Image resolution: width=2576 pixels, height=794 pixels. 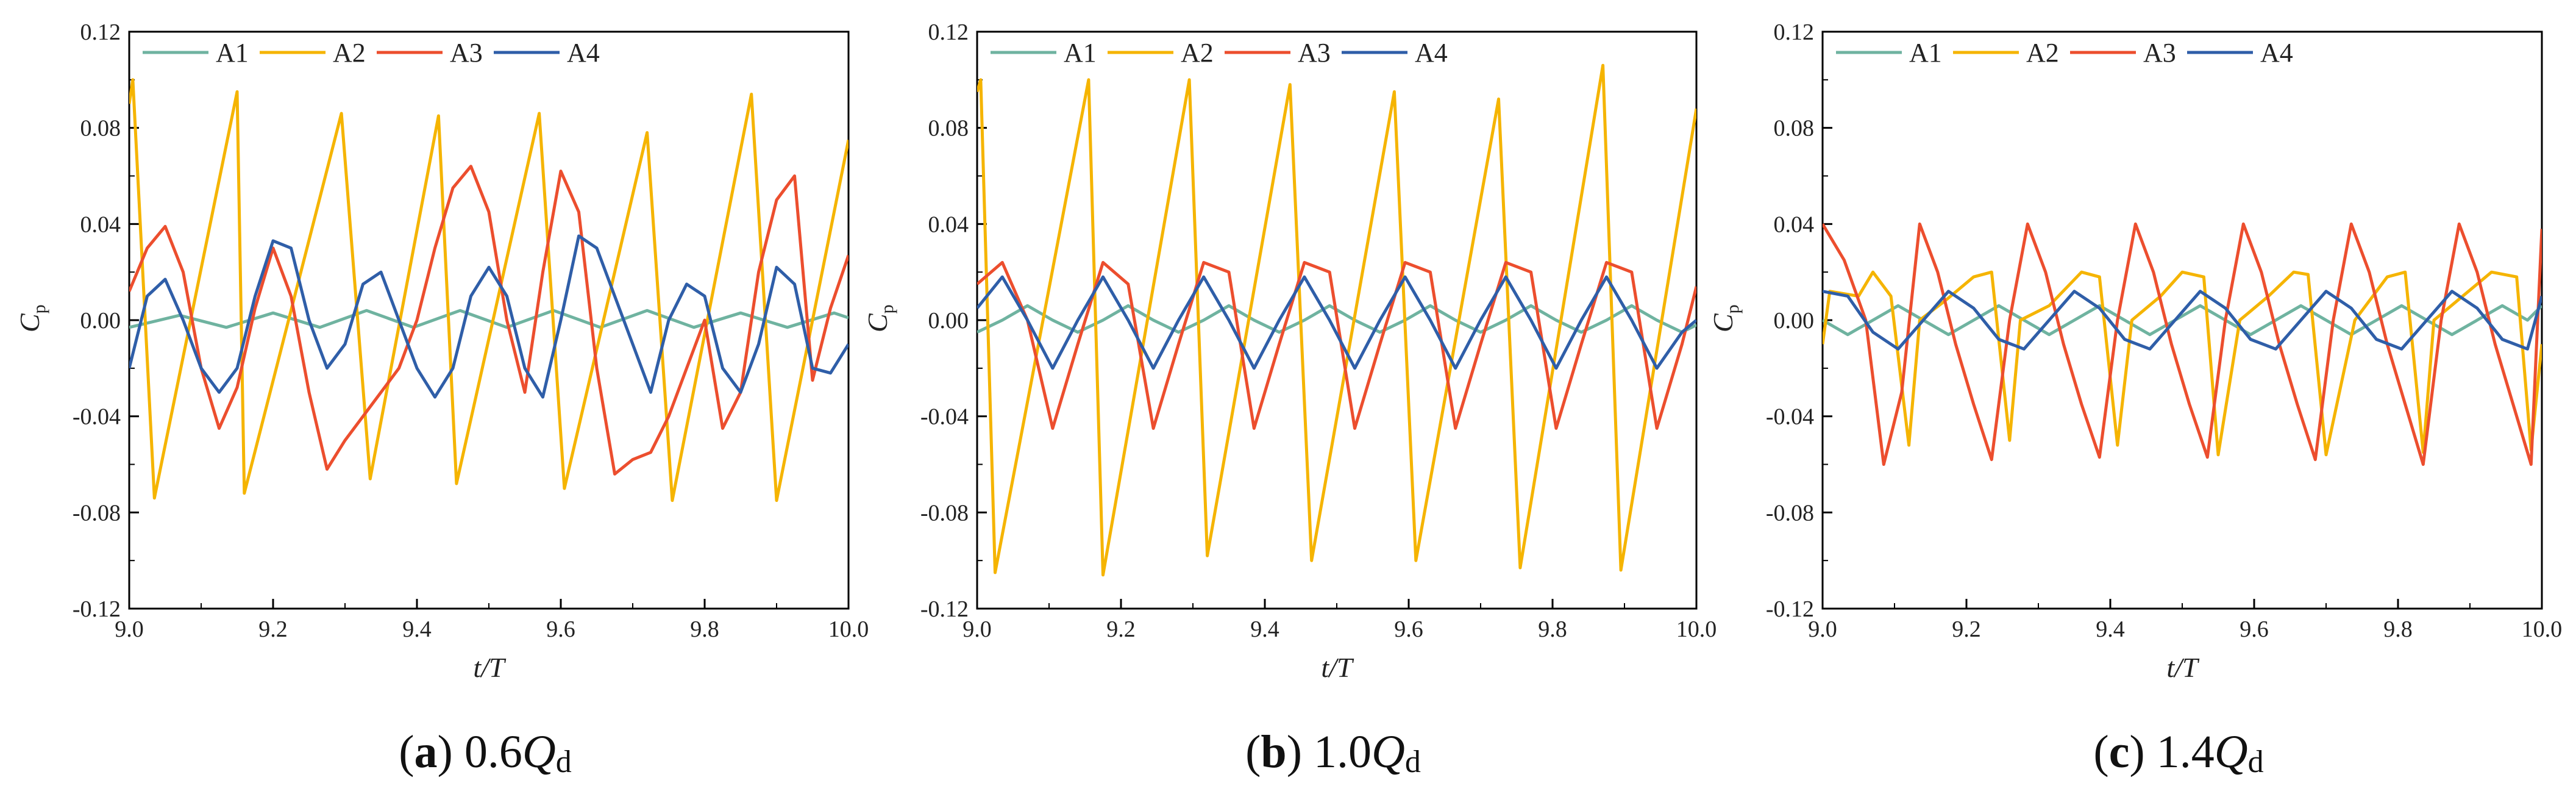 What do you see at coordinates (1343, 752) in the screenshot?
I see `caption-value: 1.0` at bounding box center [1343, 752].